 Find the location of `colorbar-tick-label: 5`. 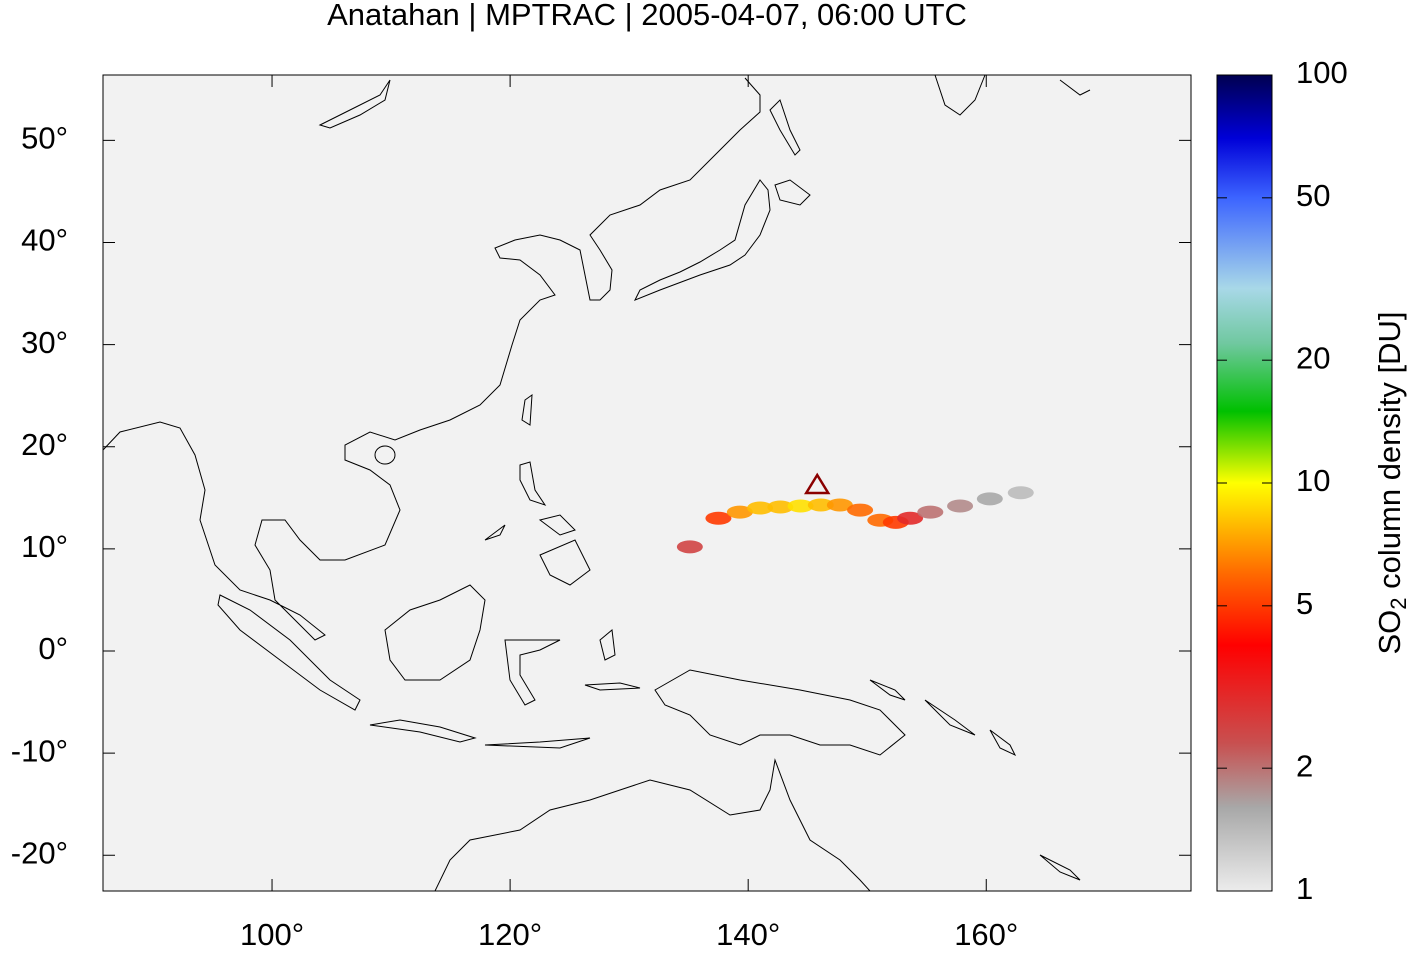

colorbar-tick-label: 5 is located at coordinates (1304, 603).